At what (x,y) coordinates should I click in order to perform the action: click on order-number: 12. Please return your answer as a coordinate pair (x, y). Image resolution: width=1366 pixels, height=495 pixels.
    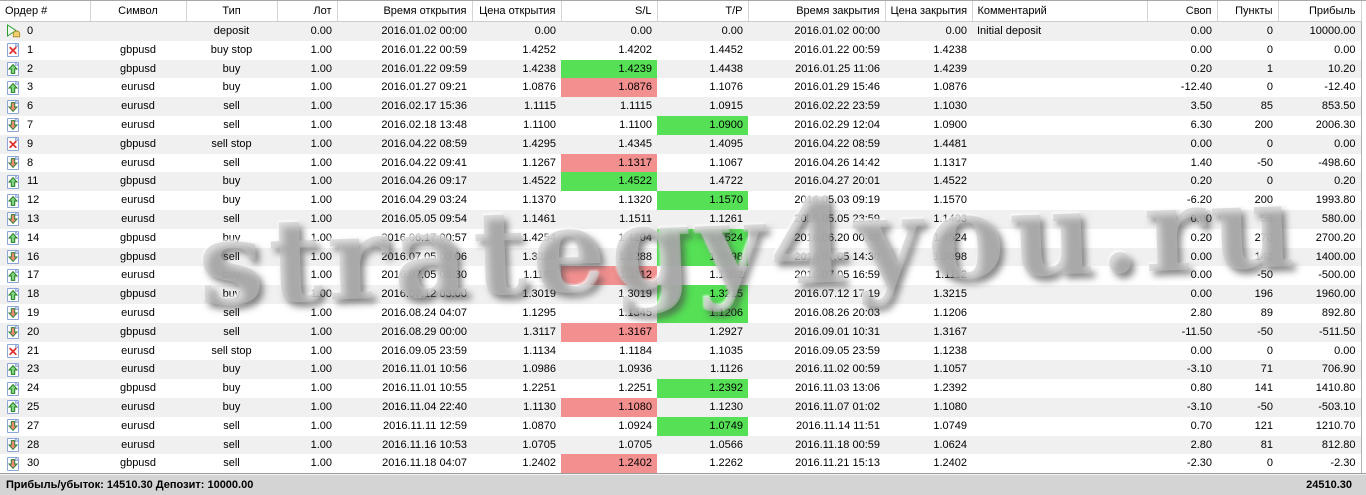
    Looking at the image, I should click on (33, 200).